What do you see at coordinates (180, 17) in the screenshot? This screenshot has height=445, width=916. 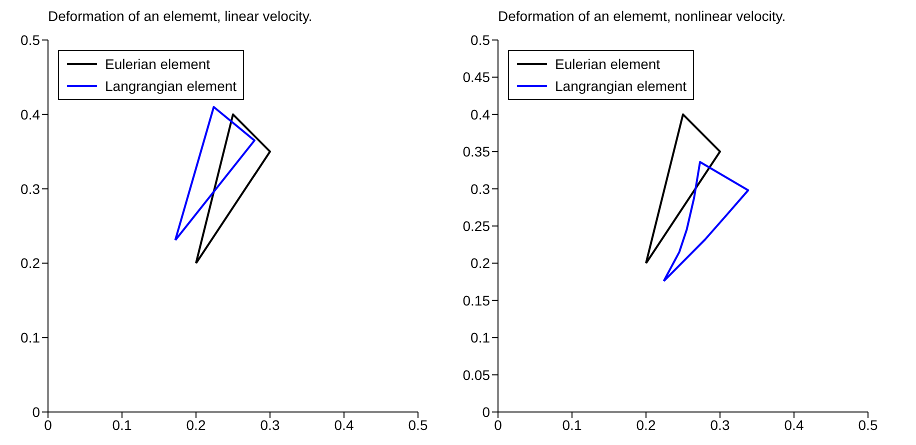 I see `chart-title: Deformation of an elememt, linear velocity.` at bounding box center [180, 17].